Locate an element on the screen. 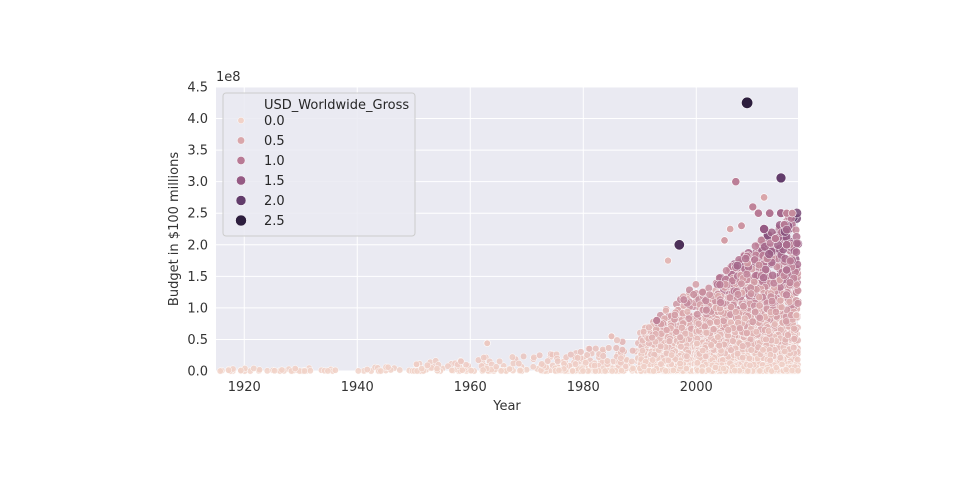  legend-label: 2.5 is located at coordinates (274, 221).